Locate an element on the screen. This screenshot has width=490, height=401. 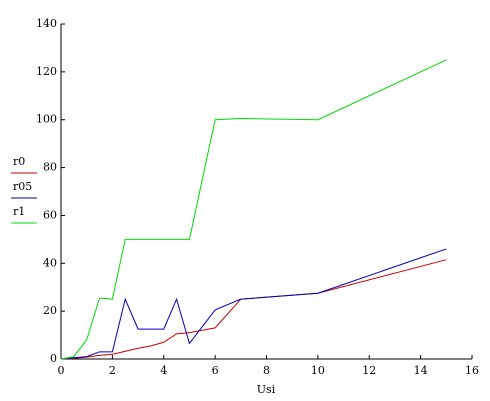
x-tick-label: 6 is located at coordinates (215, 370).